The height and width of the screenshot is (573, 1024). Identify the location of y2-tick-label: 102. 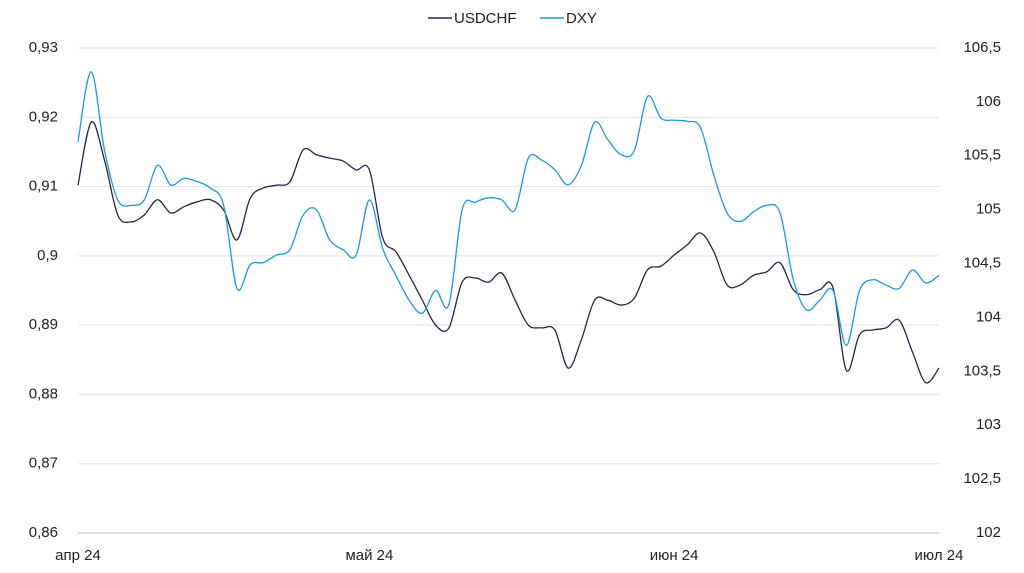
(988, 532).